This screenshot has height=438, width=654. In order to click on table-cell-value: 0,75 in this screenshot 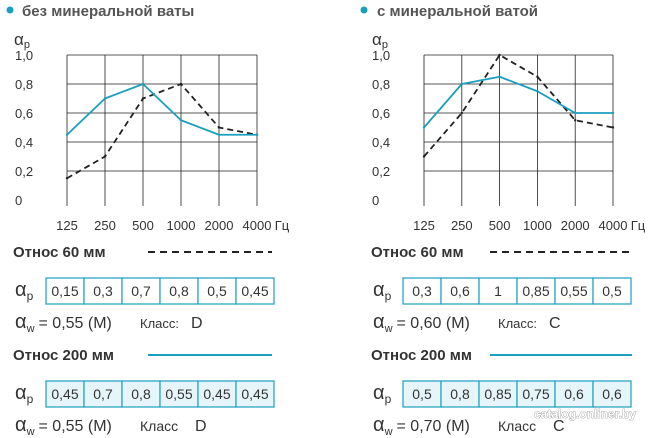, I will do `click(535, 394)`.